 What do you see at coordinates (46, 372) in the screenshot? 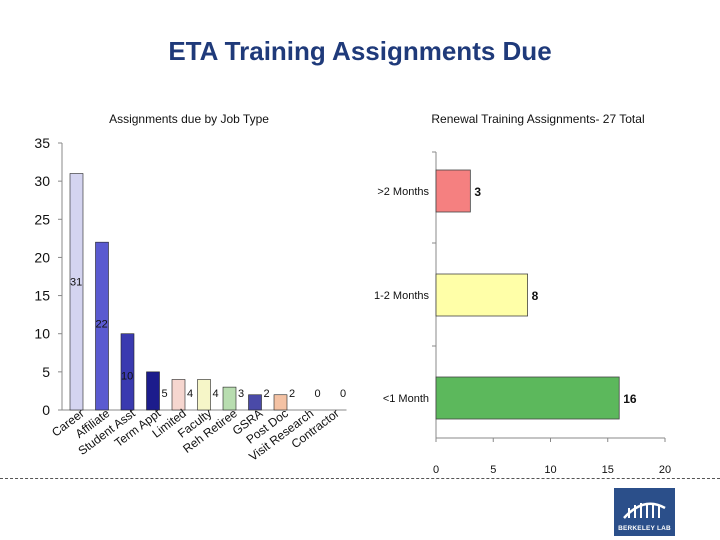
I see `y-tick-label: 5` at bounding box center [46, 372].